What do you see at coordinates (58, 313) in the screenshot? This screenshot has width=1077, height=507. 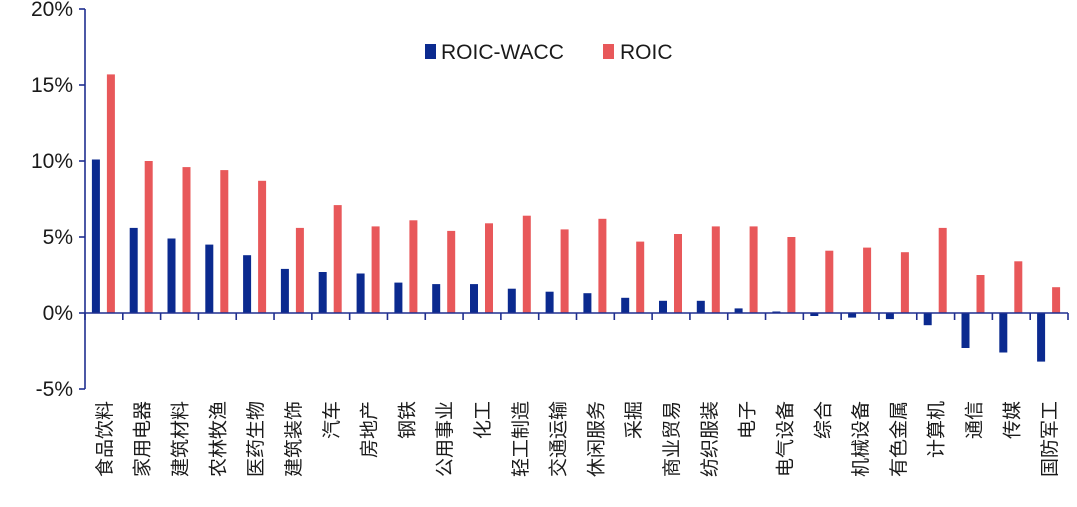 I see `y-tick-label: 0%` at bounding box center [58, 313].